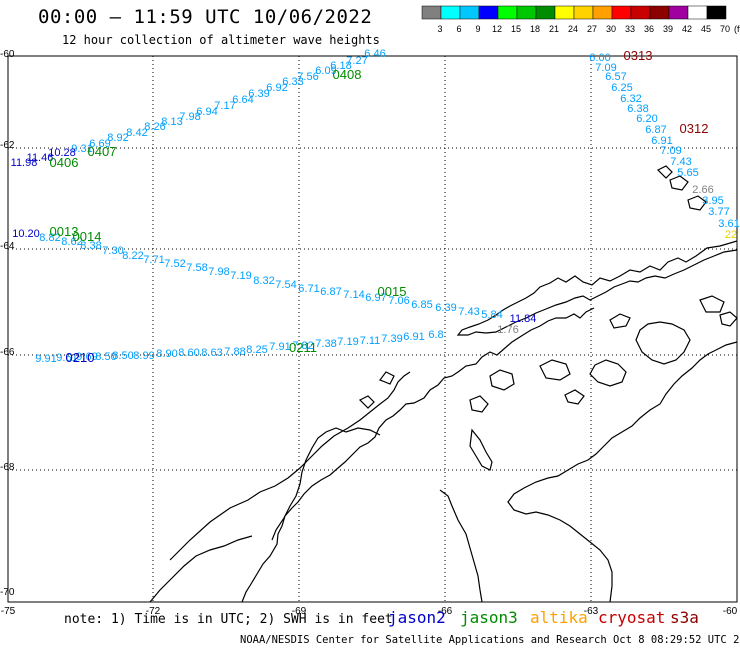 The width and height of the screenshot is (740, 650). I want to click on wave-height-value: 7.09, so click(605, 68).